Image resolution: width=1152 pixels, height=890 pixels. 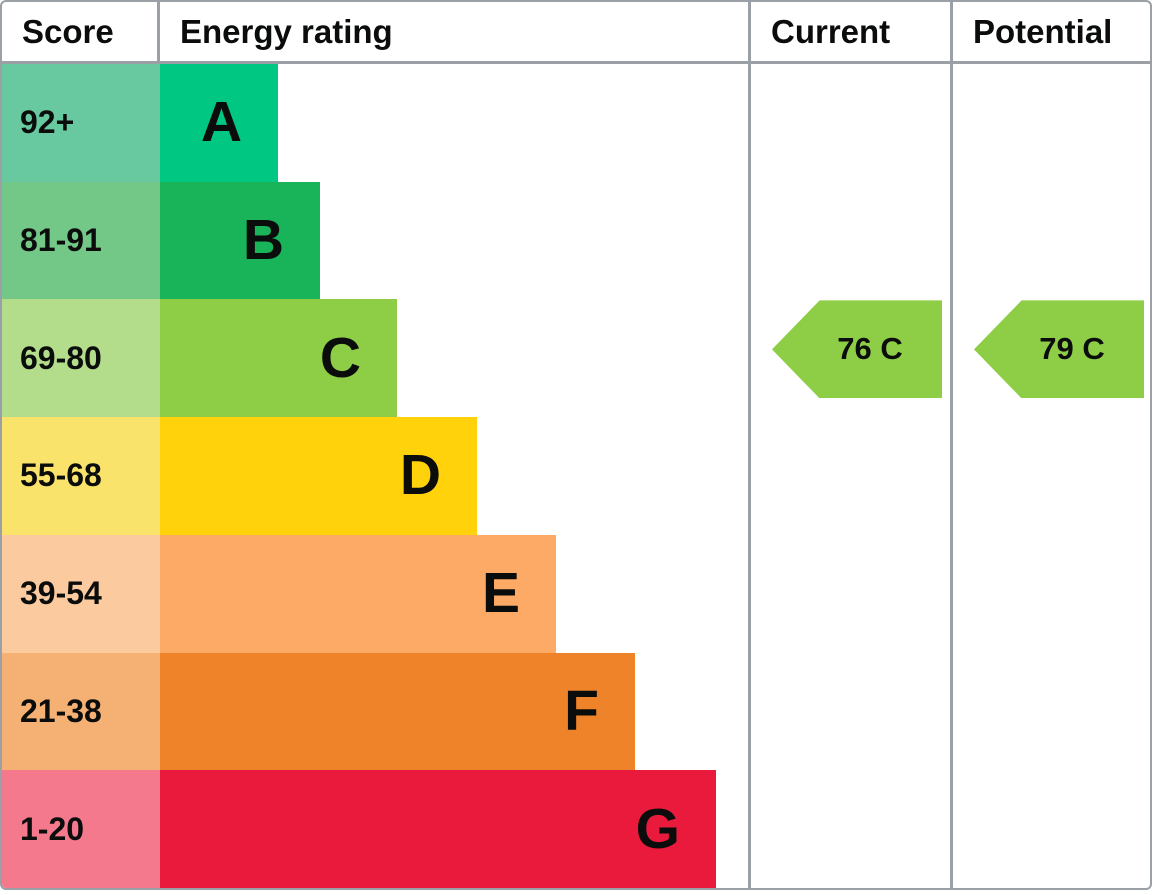 What do you see at coordinates (1050, 123) in the screenshot?
I see `potential-cell-a` at bounding box center [1050, 123].